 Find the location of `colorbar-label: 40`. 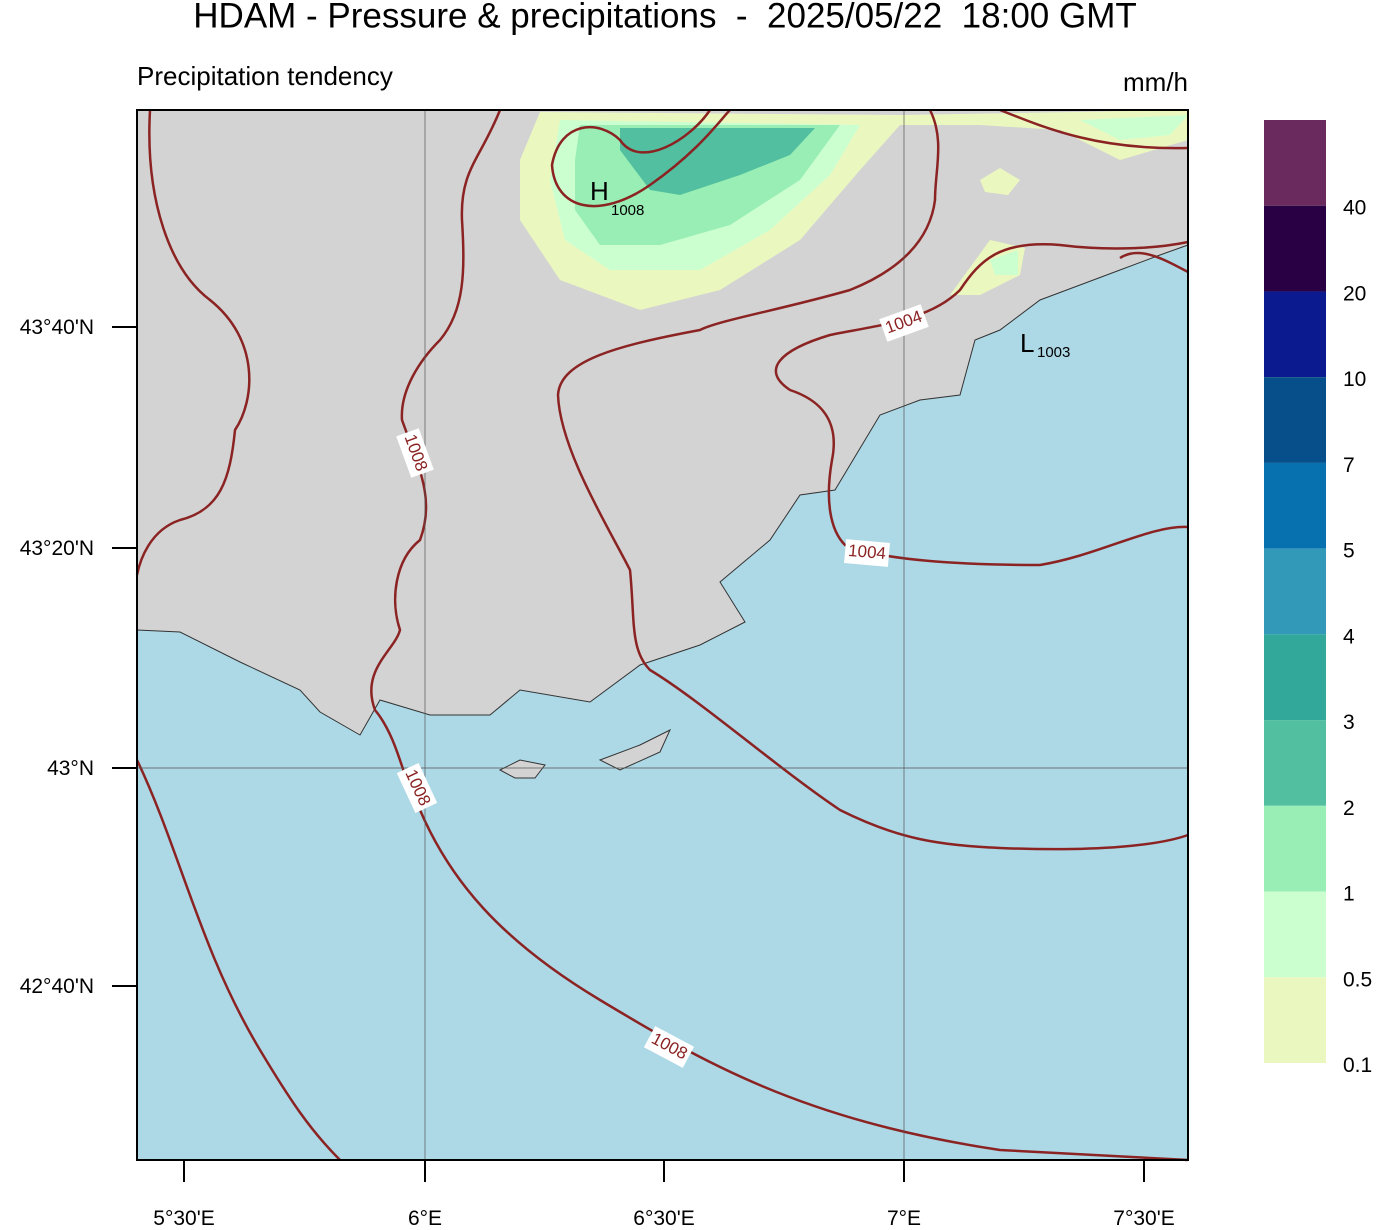

colorbar-label: 40 is located at coordinates (1354, 208).